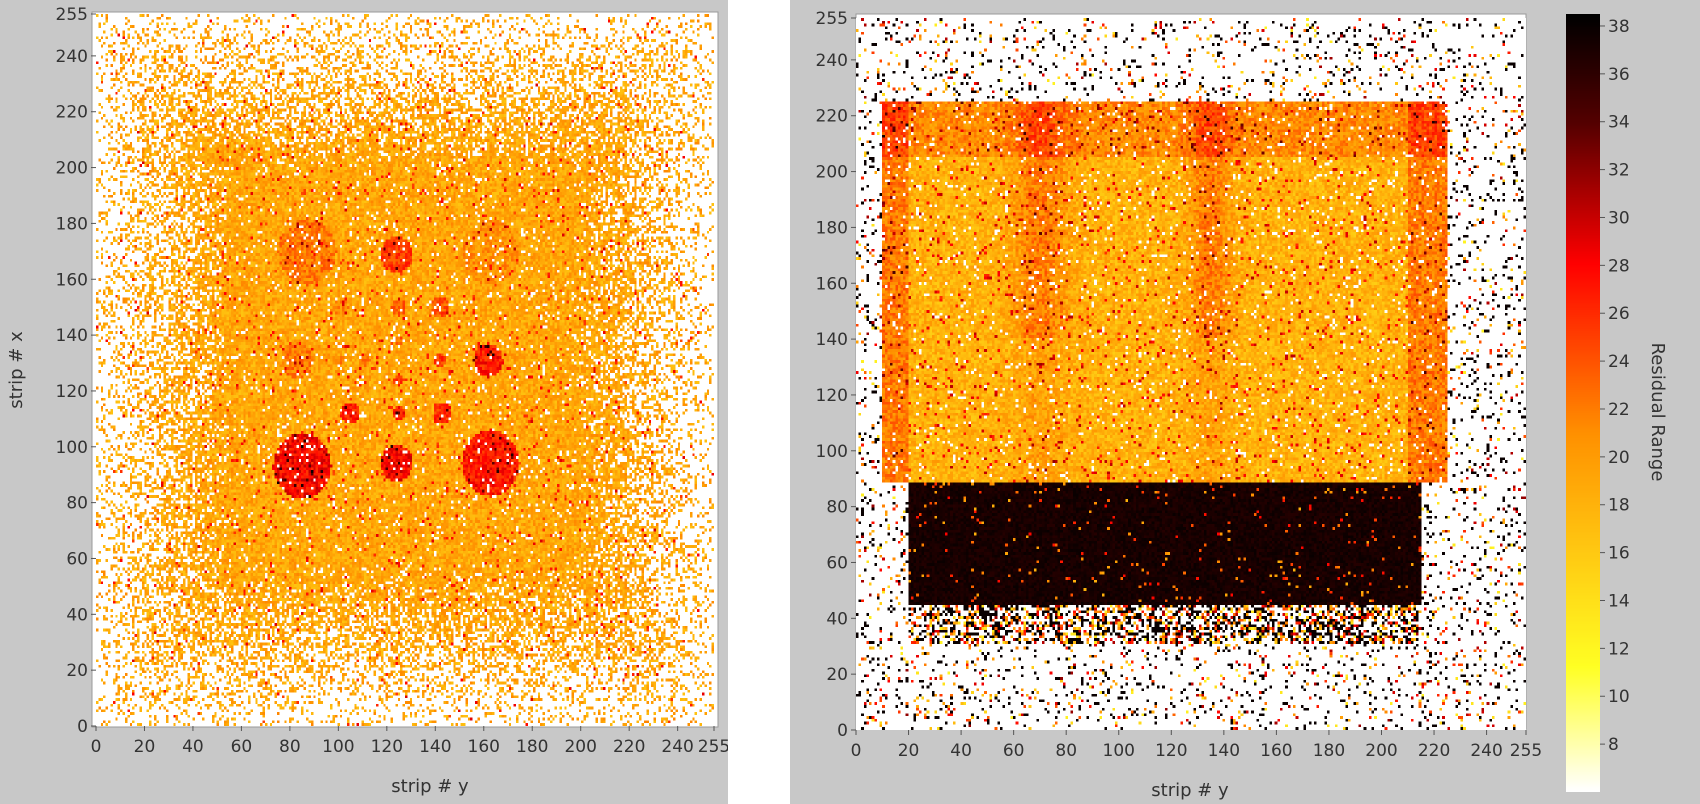 The image size is (1700, 804). I want to click on colorbar-tick-label: 26, so click(1619, 314).